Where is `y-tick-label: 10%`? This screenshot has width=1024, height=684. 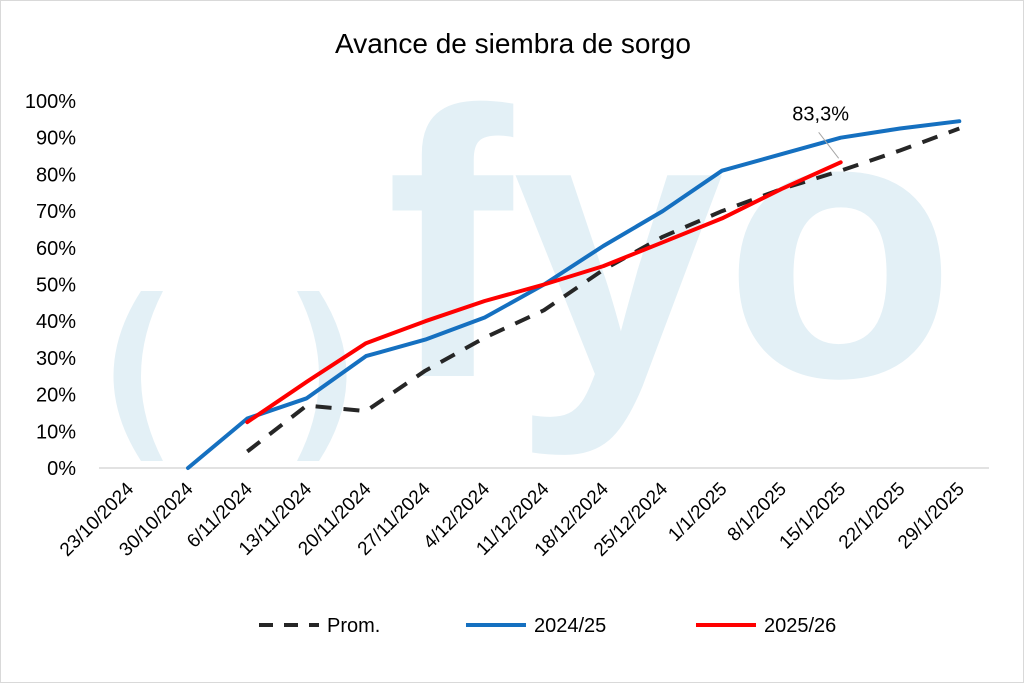
y-tick-label: 10% is located at coordinates (56, 432).